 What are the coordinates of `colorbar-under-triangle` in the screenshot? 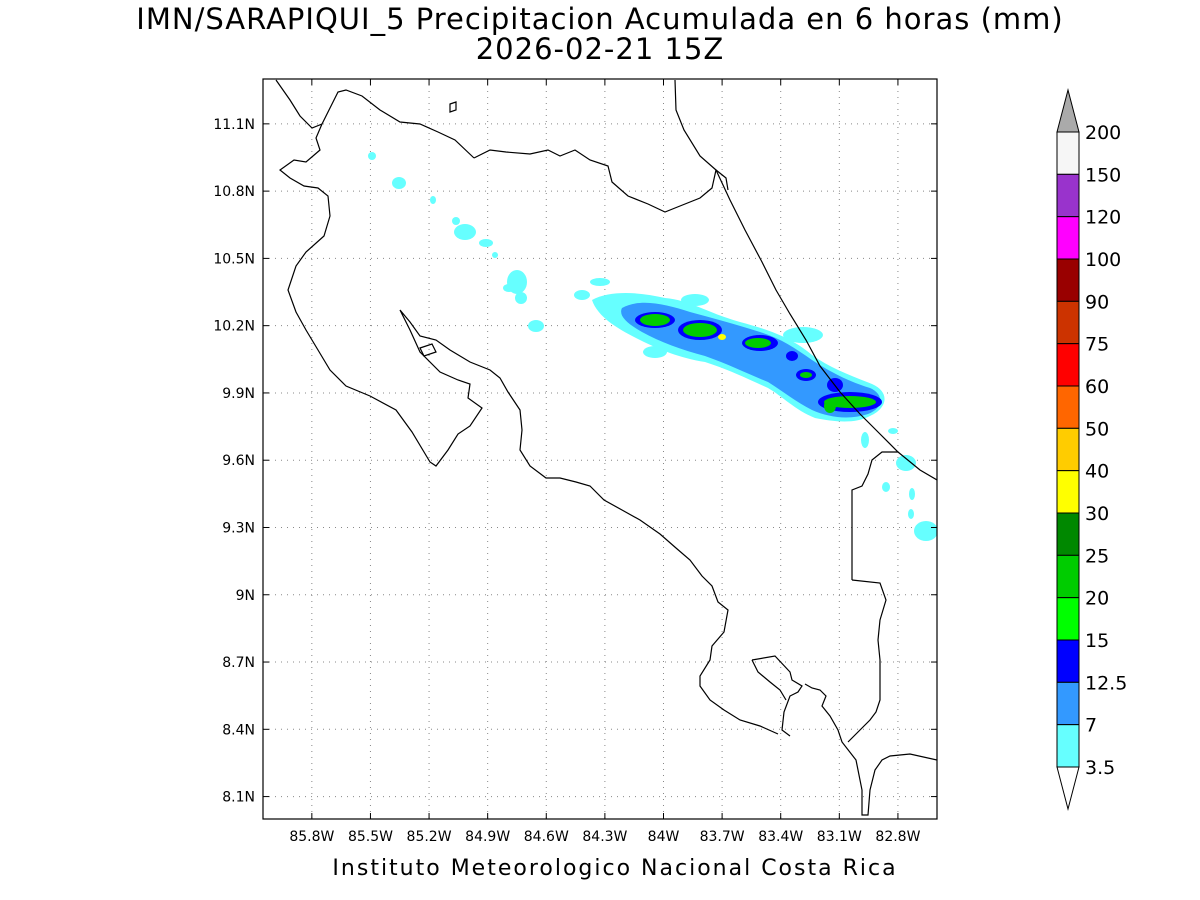 It's located at (1068, 788).